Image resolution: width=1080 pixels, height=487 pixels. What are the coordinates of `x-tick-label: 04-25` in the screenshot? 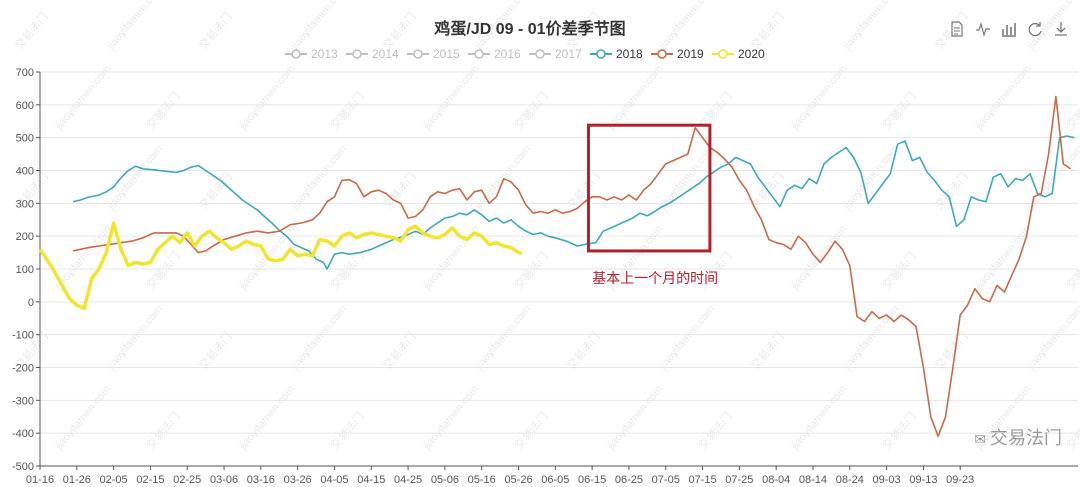 It's located at (408, 480).